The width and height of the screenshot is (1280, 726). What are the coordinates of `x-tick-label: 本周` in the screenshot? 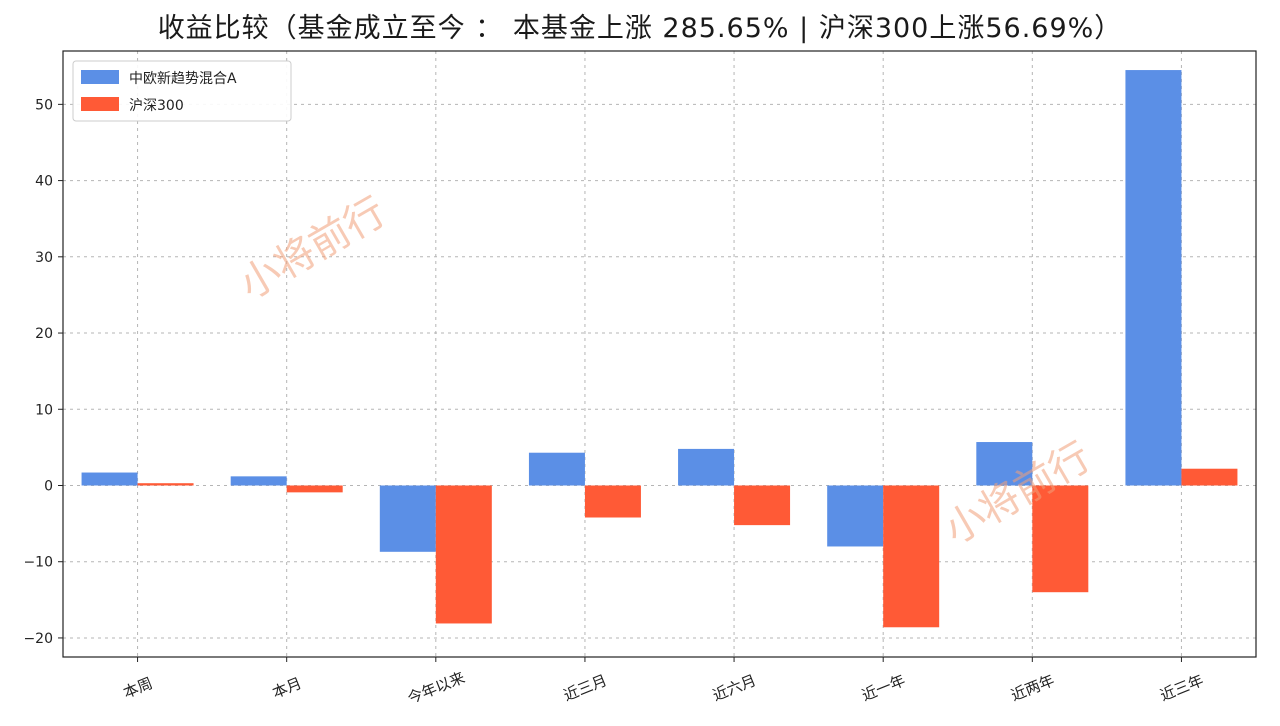 It's located at (138, 688).